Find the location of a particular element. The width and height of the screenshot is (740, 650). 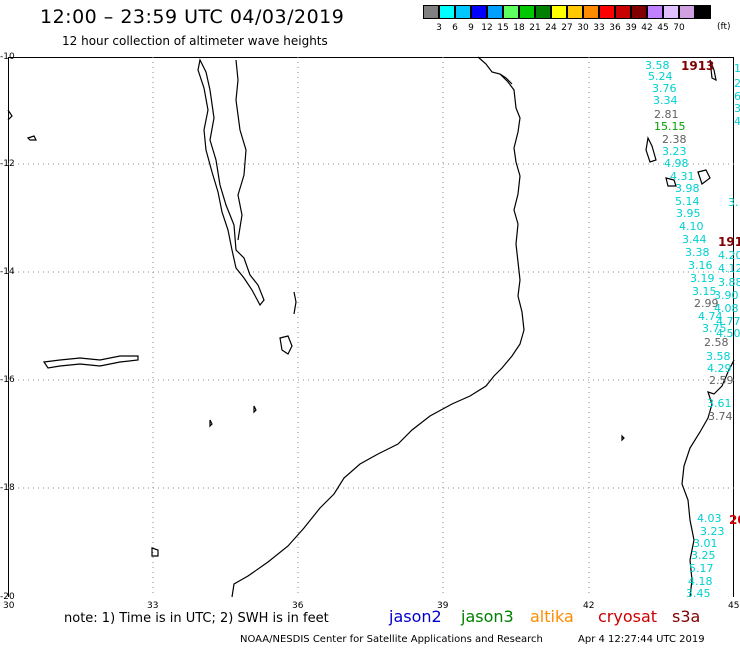

scale-label: 33 is located at coordinates (599, 28).